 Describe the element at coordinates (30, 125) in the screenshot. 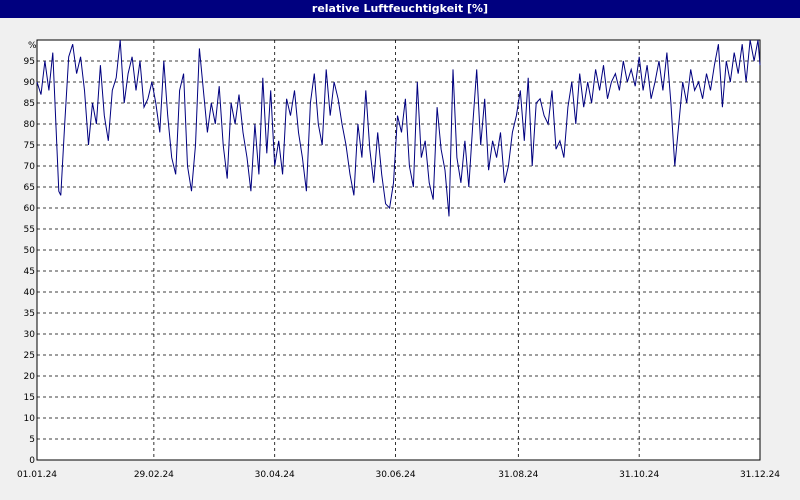

I see `y-tick-label-80: 80` at that location.